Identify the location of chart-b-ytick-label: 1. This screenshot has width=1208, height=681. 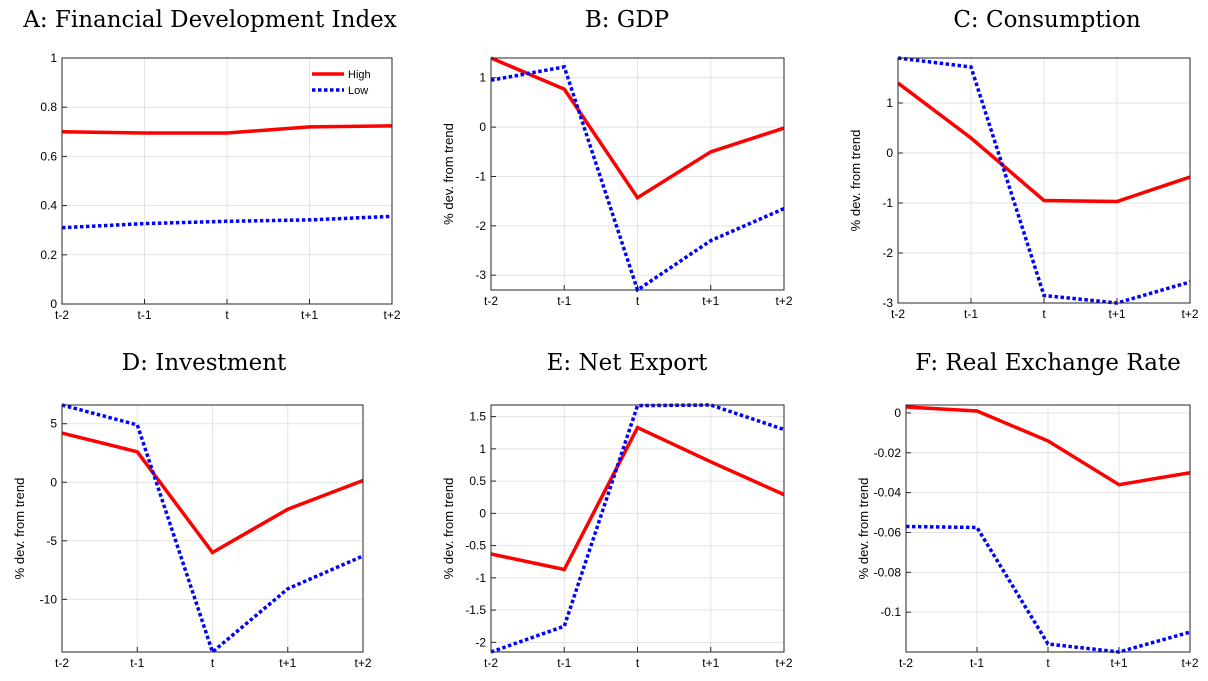
(482, 78).